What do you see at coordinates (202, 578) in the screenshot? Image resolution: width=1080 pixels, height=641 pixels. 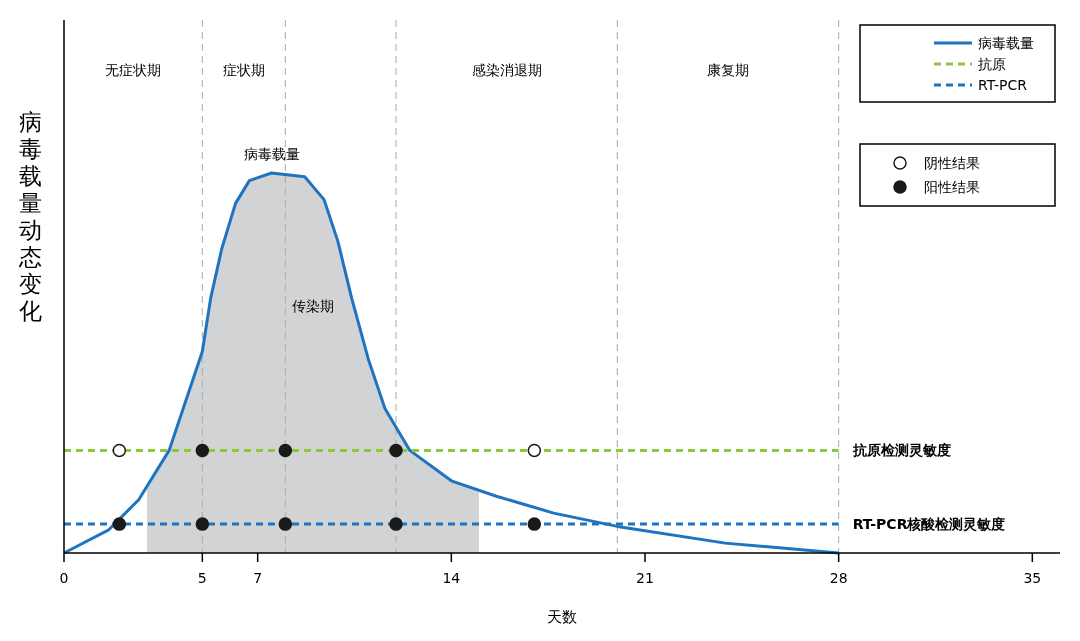 I see `x-tick-label: 5` at bounding box center [202, 578].